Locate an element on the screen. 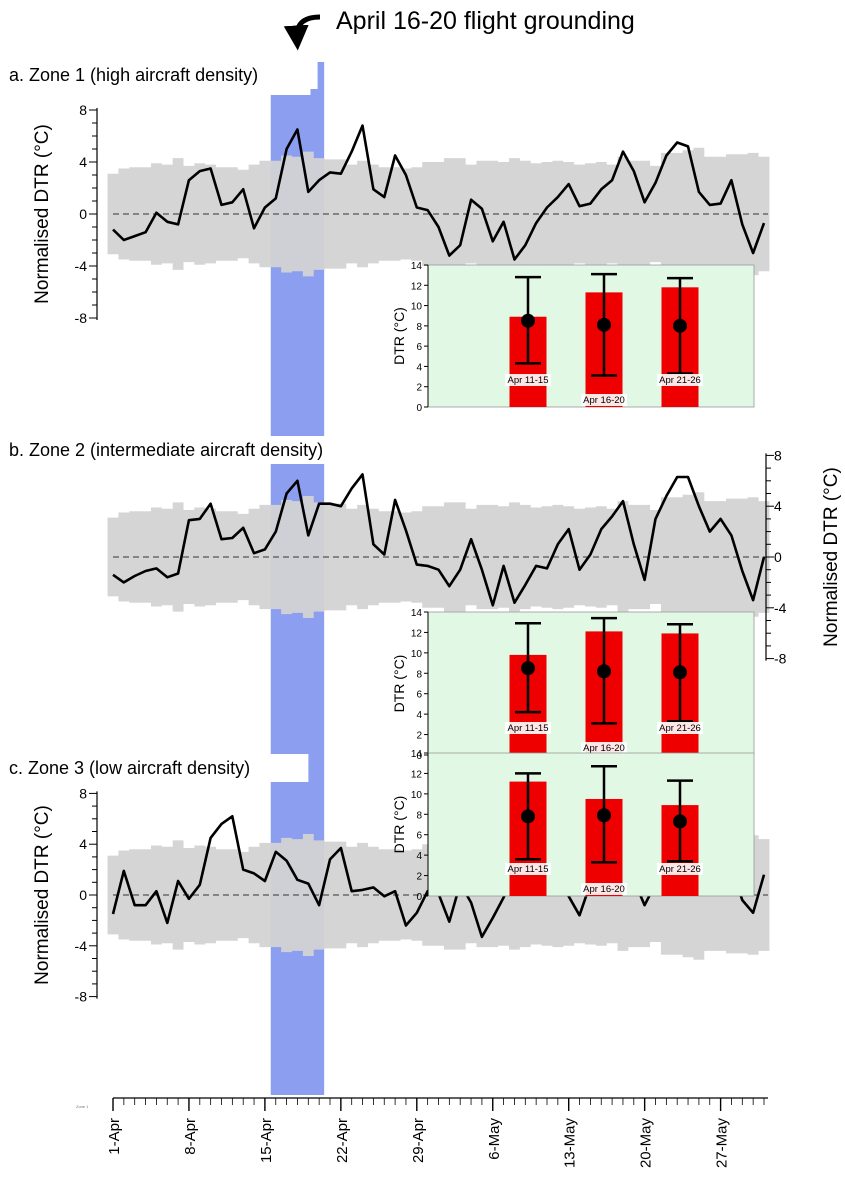  grounding-annotation: April 16-20 flight grounding is located at coordinates (485, 21).